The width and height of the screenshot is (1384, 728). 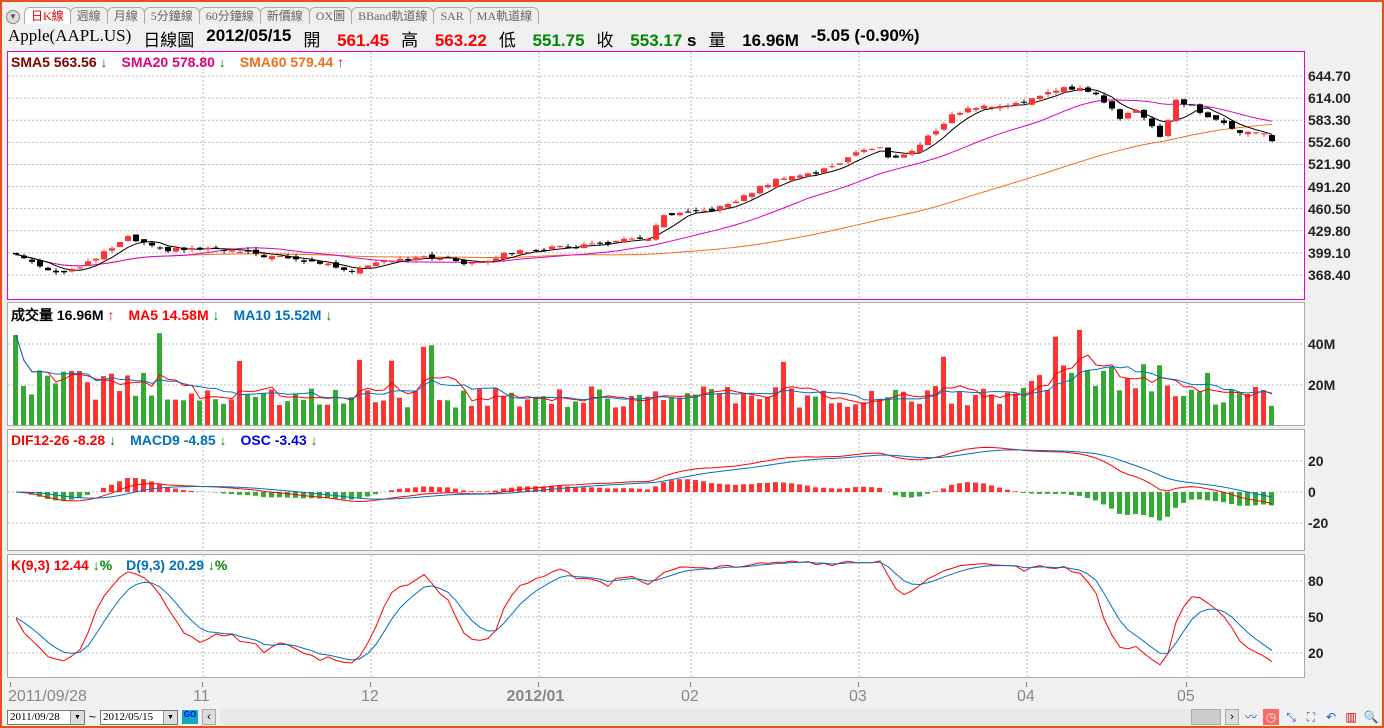 I want to click on tab-8: SAR, so click(x=452, y=15).